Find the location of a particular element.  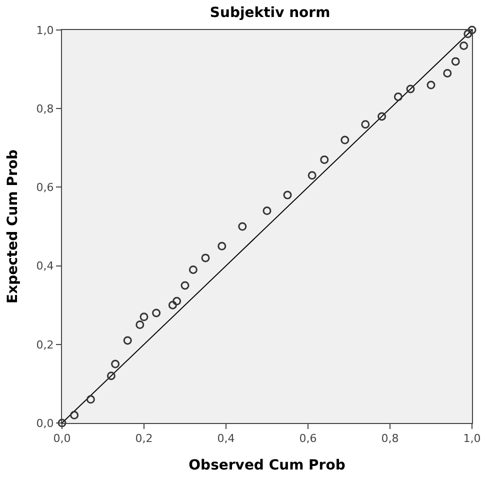

x-tick-label: 0,4 is located at coordinates (226, 439).